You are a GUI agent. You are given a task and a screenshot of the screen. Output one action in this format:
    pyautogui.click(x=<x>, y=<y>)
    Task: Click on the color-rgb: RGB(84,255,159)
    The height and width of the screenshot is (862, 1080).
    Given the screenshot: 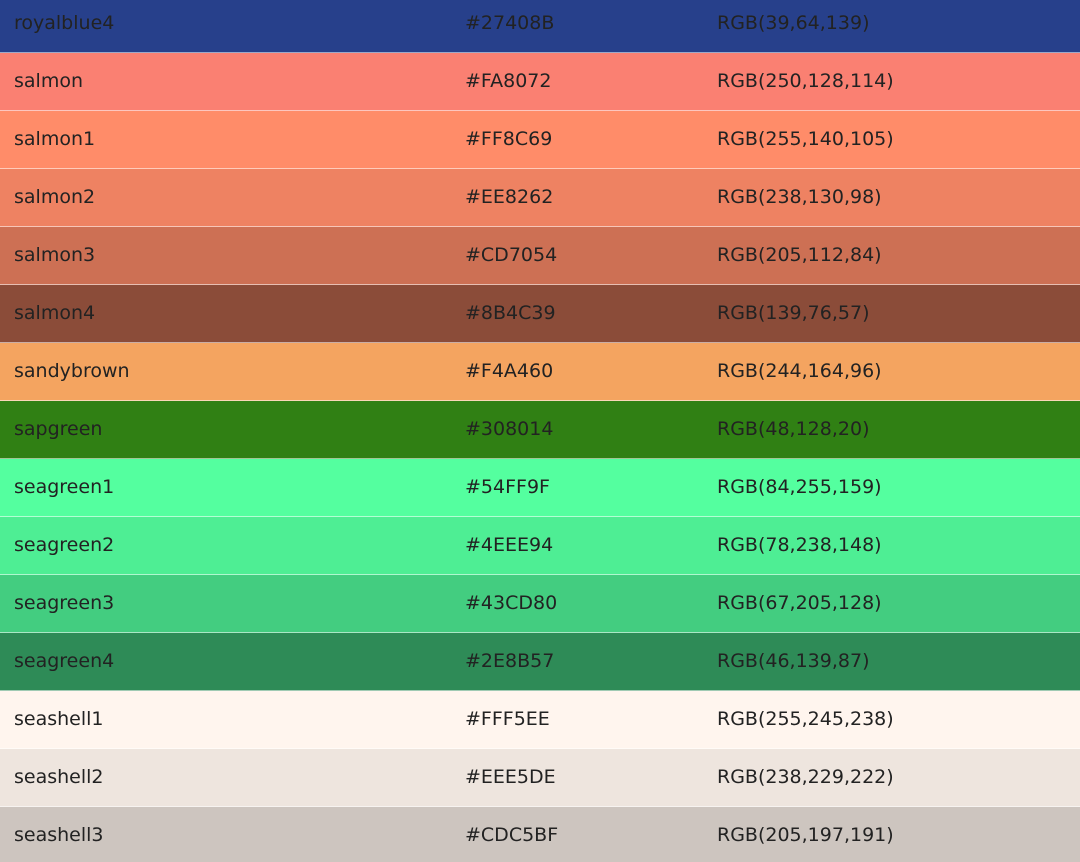 What is the action you would take?
    pyautogui.click(x=799, y=487)
    